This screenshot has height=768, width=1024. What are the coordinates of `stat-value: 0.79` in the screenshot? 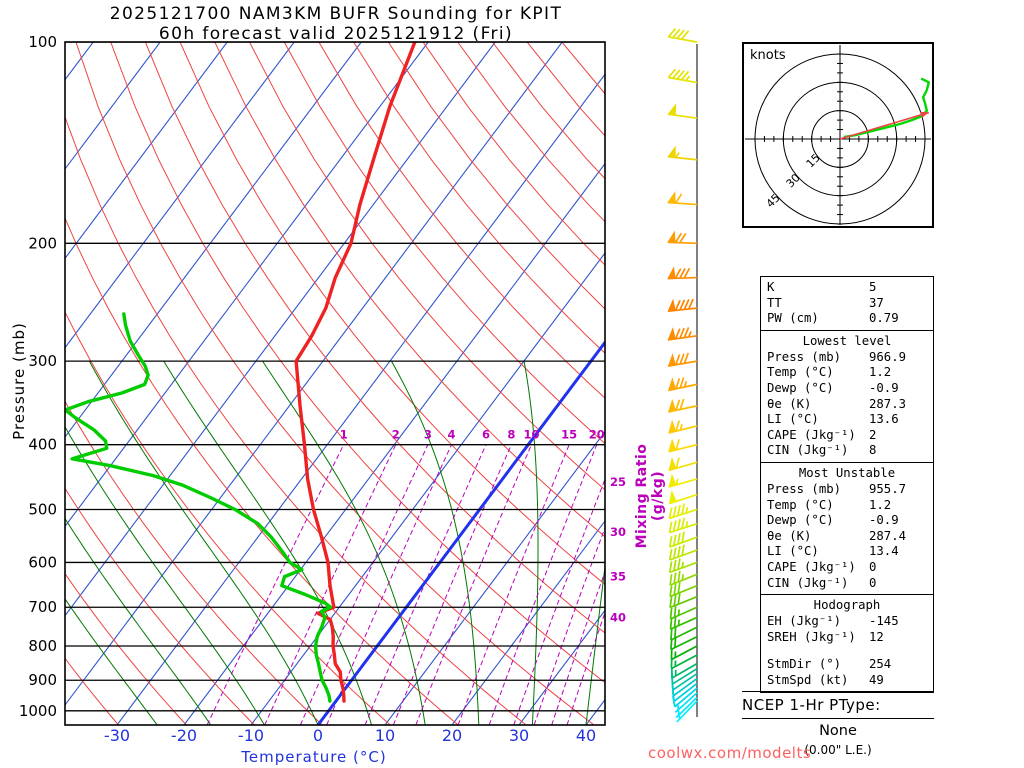 It's located at (884, 318).